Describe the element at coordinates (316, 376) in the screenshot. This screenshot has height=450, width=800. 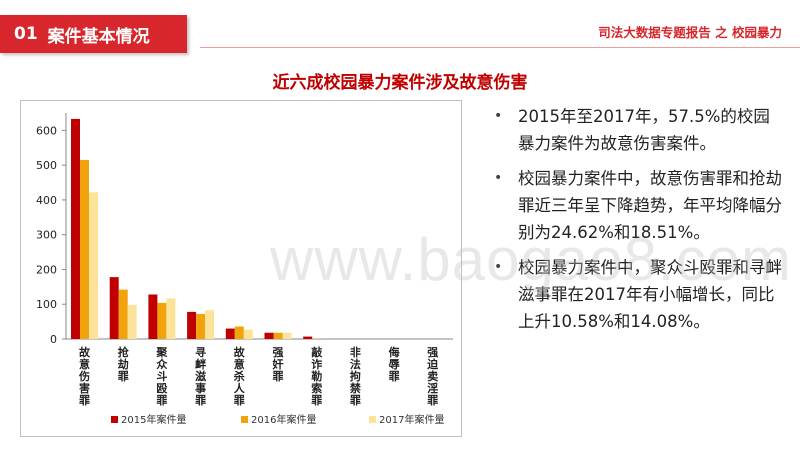
I see `x-tick-label: 勒` at that location.